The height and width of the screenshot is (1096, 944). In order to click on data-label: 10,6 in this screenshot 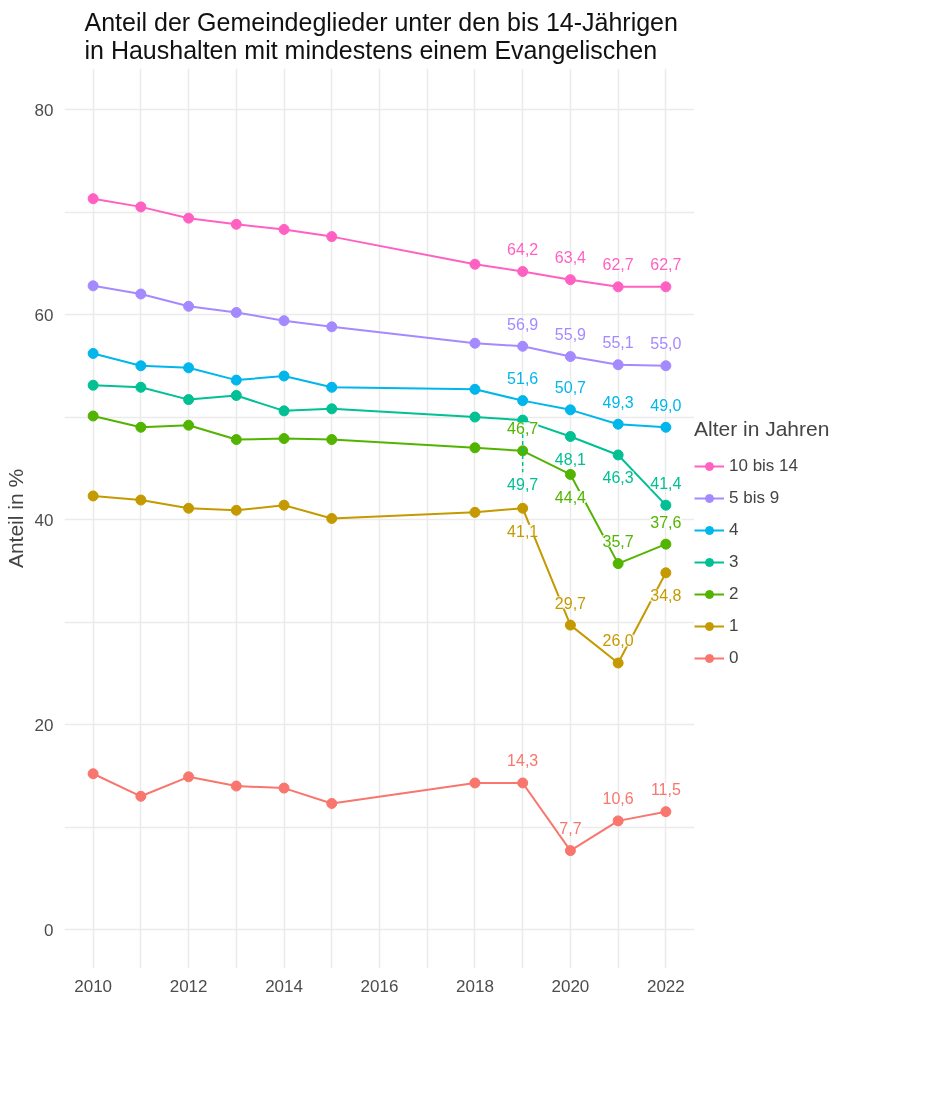, I will do `click(618, 799)`.